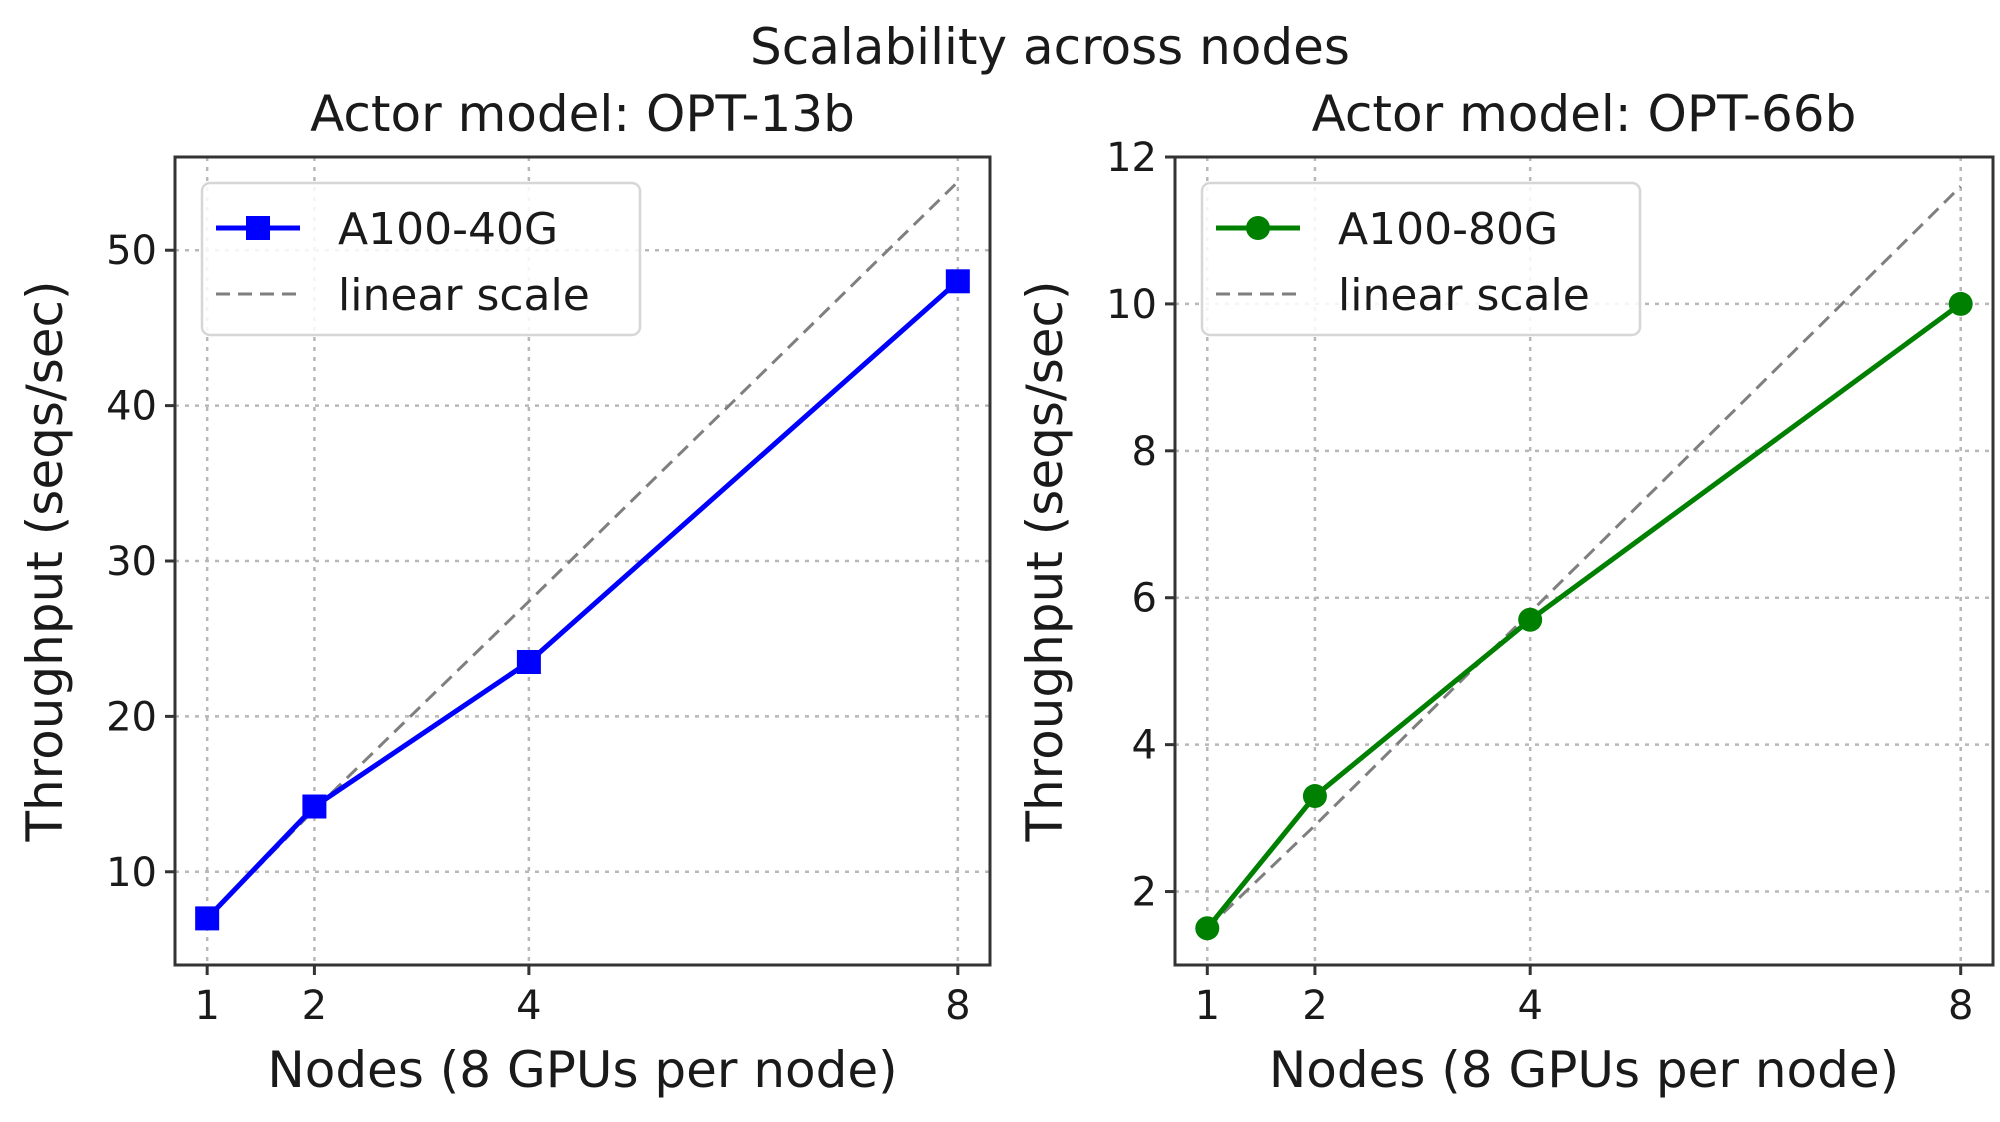  What do you see at coordinates (1584, 114) in the screenshot?
I see `subplot-title: Actor model: OPT-66b` at bounding box center [1584, 114].